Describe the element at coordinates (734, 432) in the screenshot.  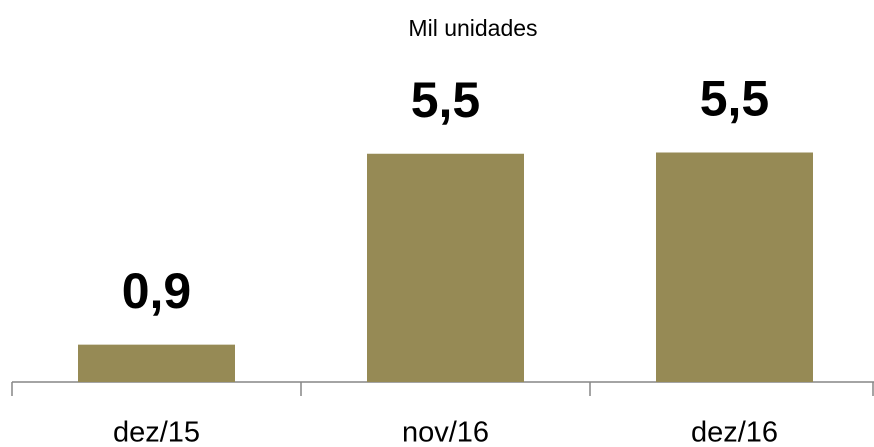
I see `x-tick-label: dez/16` at that location.